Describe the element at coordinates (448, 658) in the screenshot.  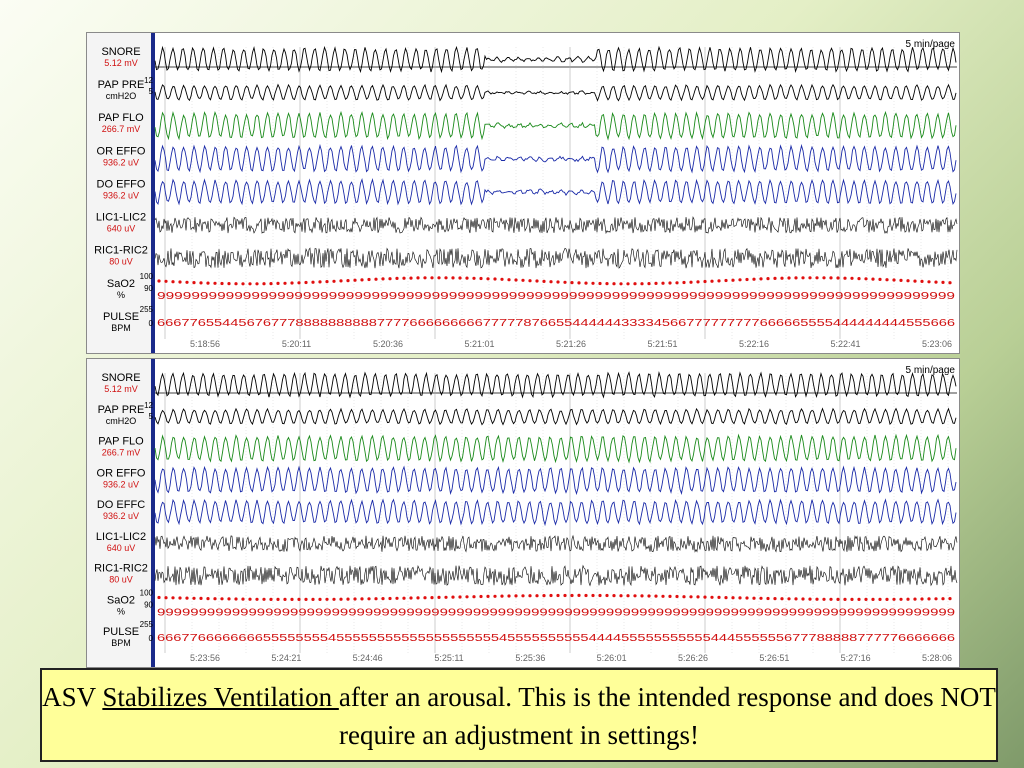
I see `timestamp-label: 5:25:11` at that location.